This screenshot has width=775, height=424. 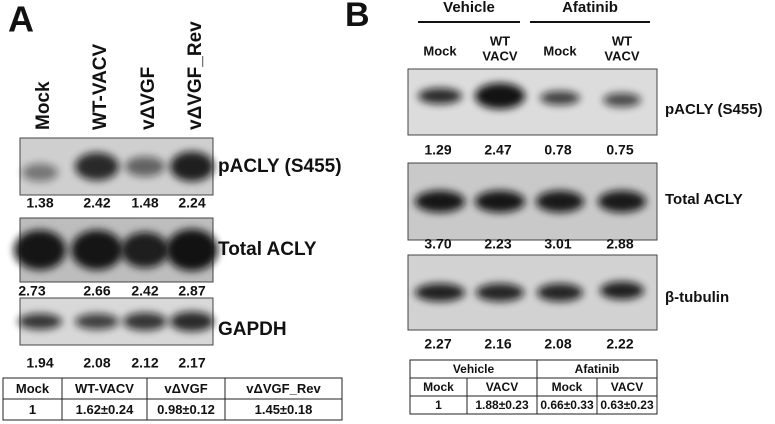 What do you see at coordinates (619, 344) in the screenshot?
I see `quant-value: 2.22` at bounding box center [619, 344].